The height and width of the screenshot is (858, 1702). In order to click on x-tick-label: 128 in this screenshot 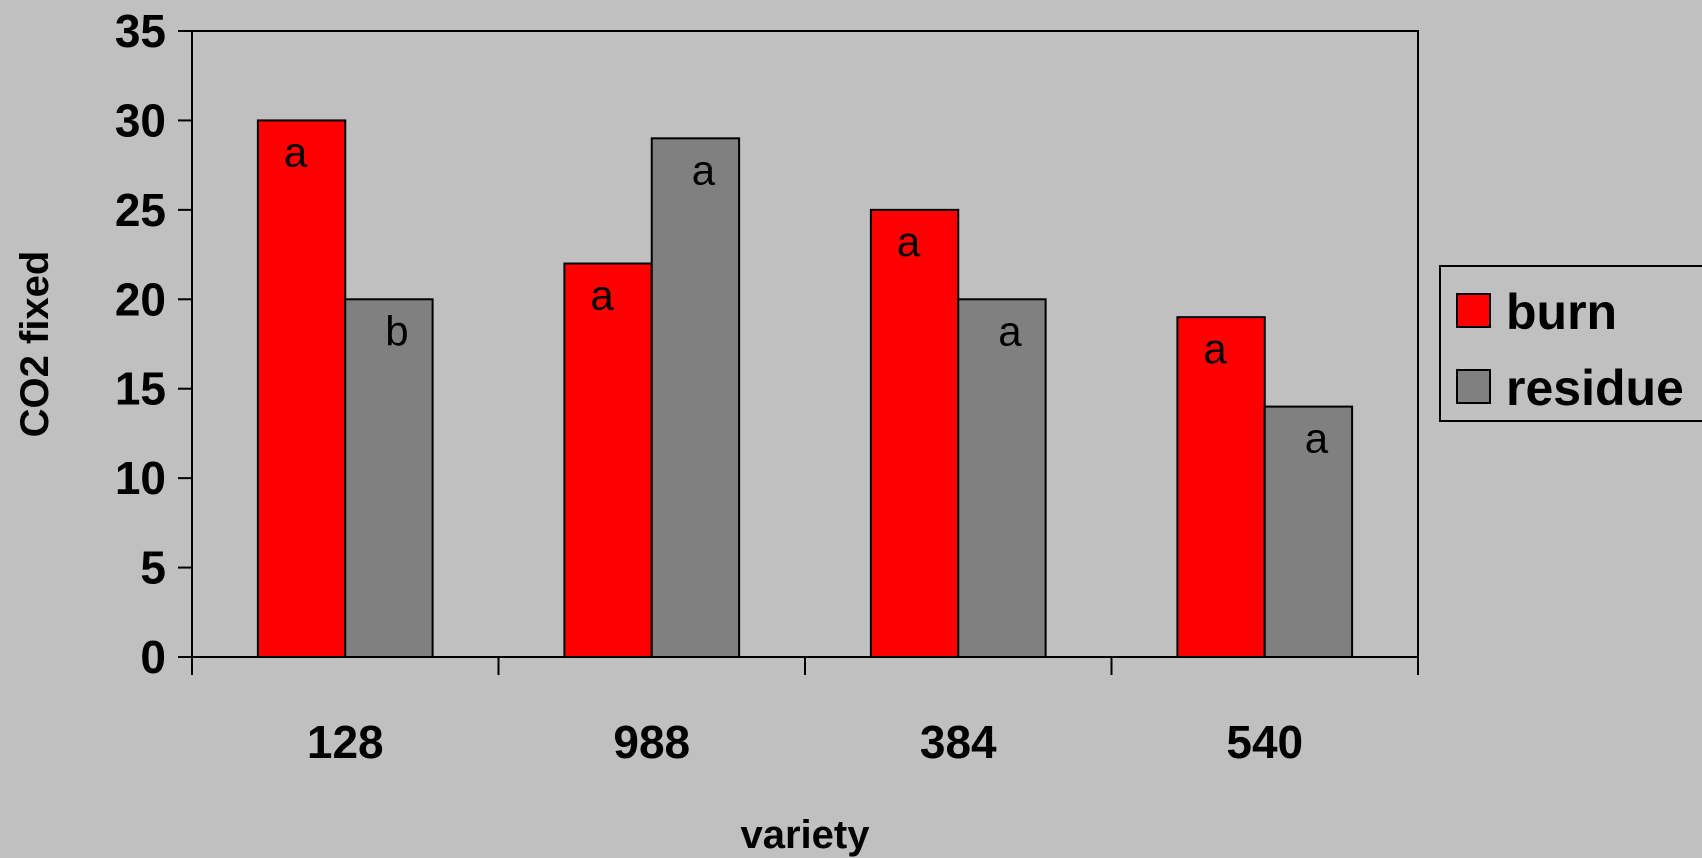, I will do `click(345, 742)`.